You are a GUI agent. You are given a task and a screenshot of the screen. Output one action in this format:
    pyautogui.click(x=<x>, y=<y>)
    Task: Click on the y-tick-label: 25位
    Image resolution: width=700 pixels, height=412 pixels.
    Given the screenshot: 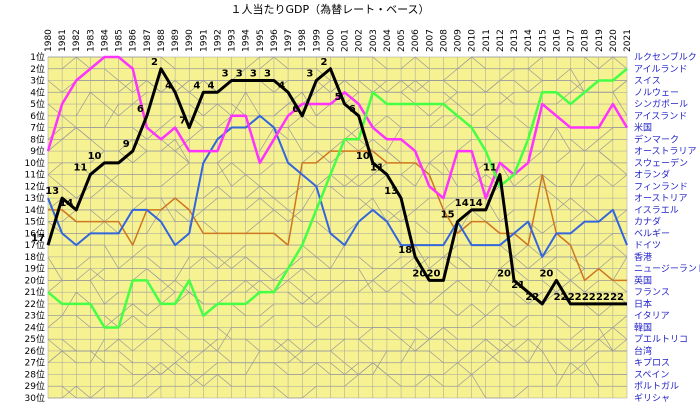 What is the action you would take?
    pyautogui.click(x=35, y=339)
    